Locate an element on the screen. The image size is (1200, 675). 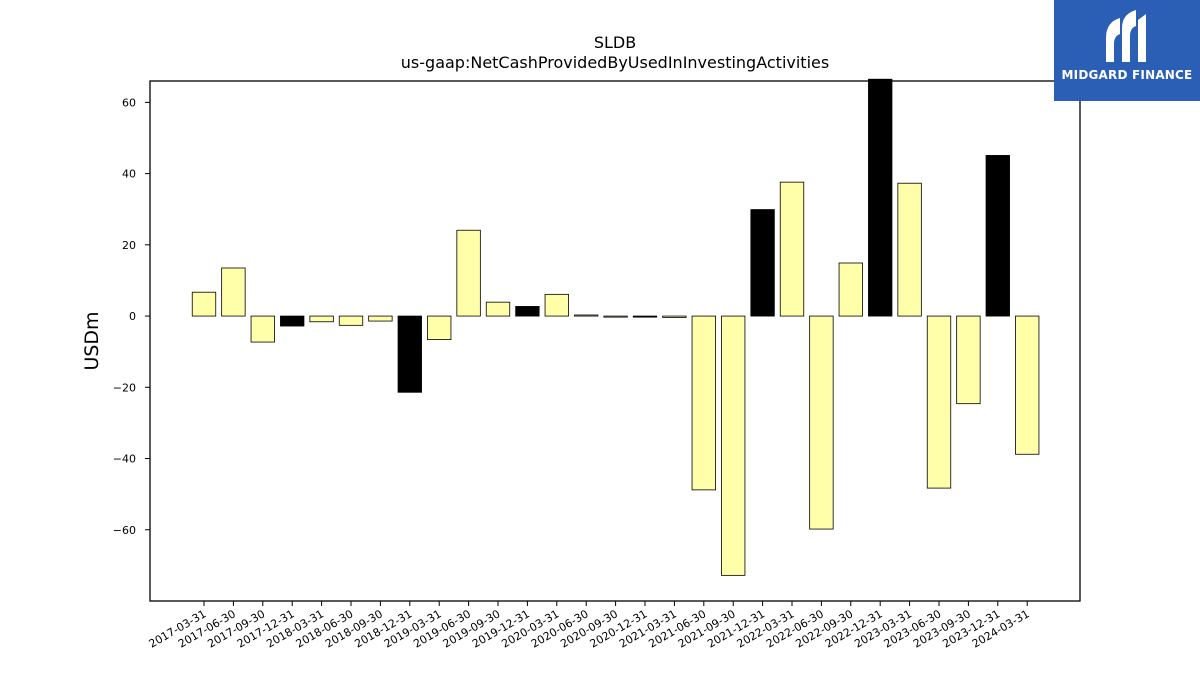
y-tick-label: −60 is located at coordinates (124, 530).